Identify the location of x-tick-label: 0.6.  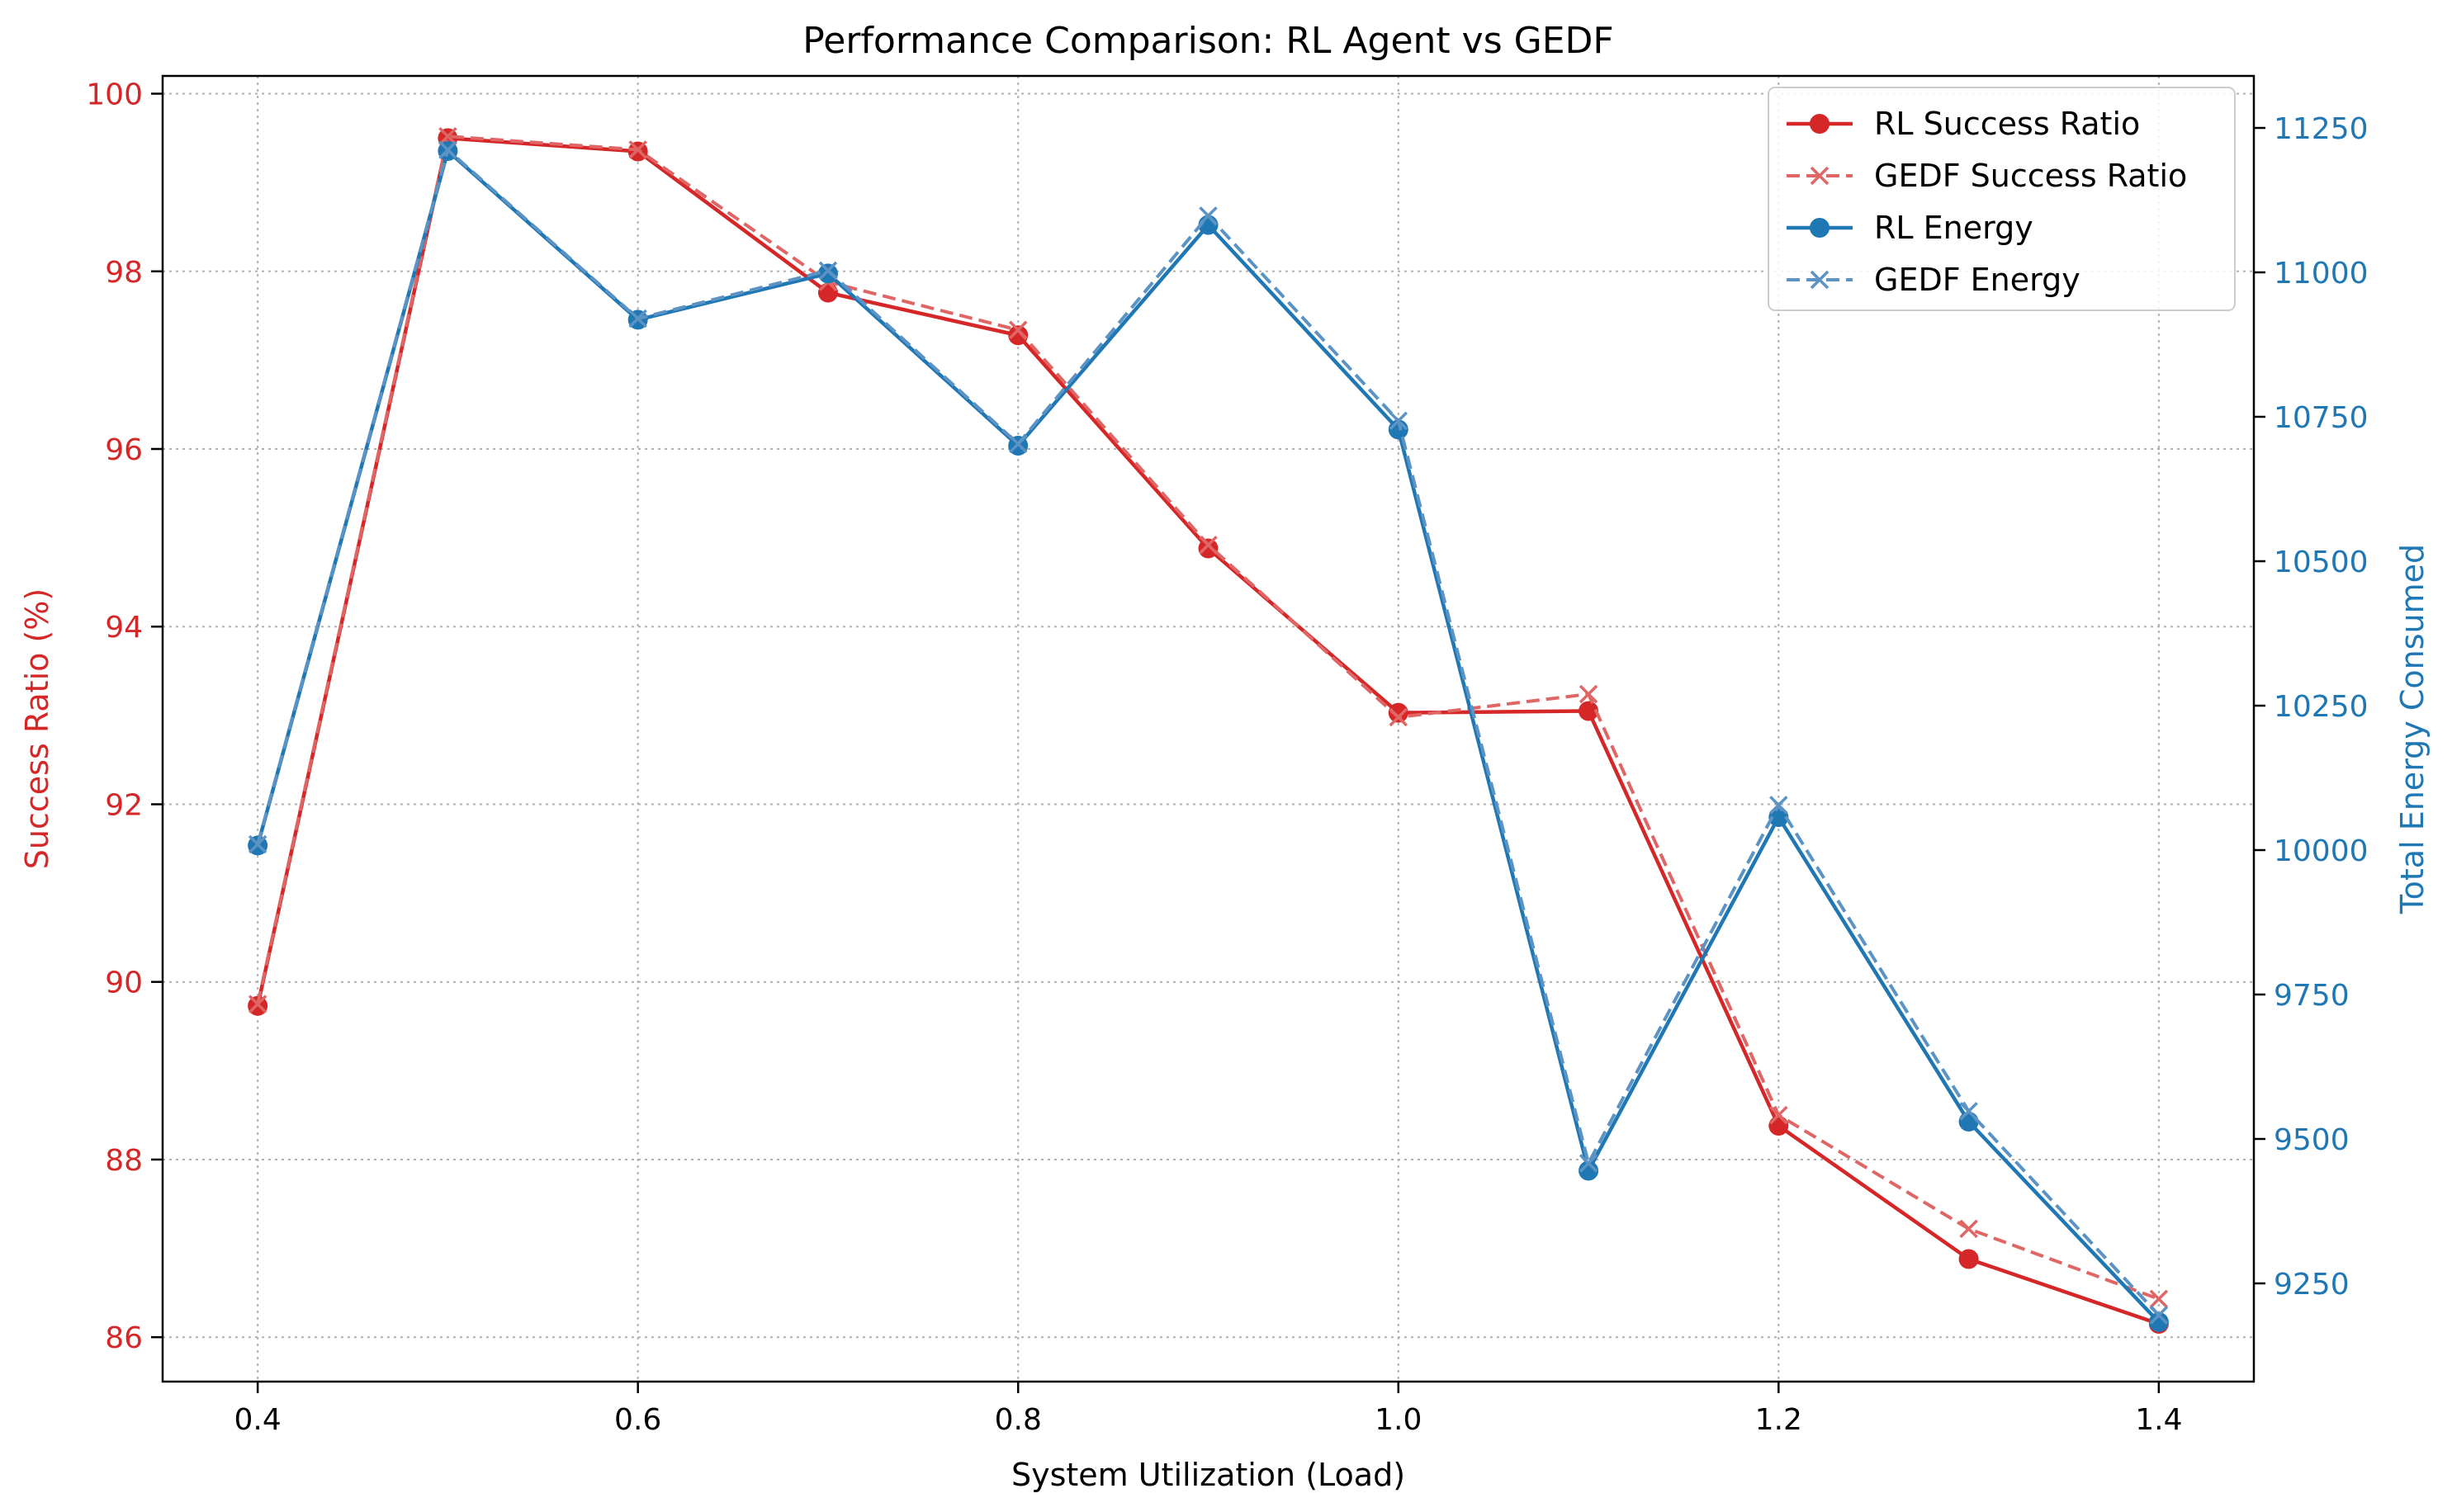
(637, 1420).